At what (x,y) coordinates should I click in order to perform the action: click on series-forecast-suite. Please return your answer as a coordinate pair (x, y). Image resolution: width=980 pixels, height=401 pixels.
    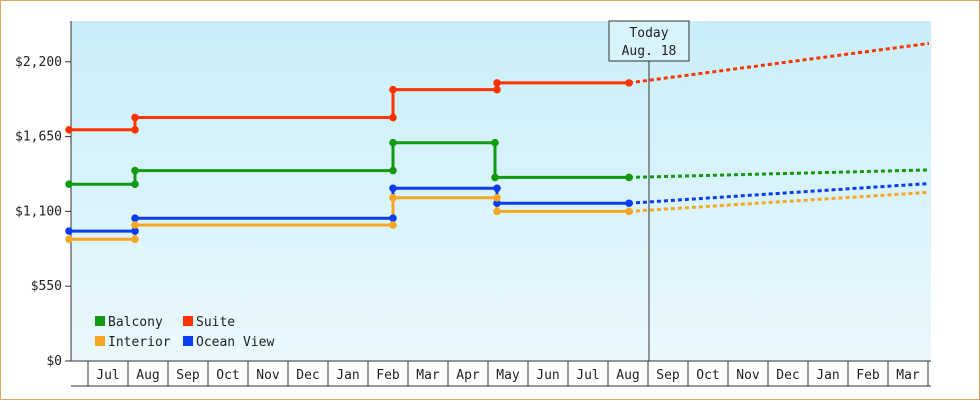
    Looking at the image, I should click on (779, 63).